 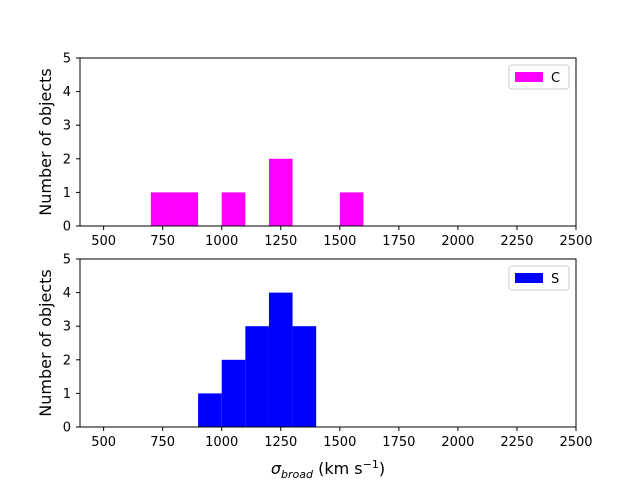 What do you see at coordinates (555, 279) in the screenshot?
I see `bottom-legend-label: S` at bounding box center [555, 279].